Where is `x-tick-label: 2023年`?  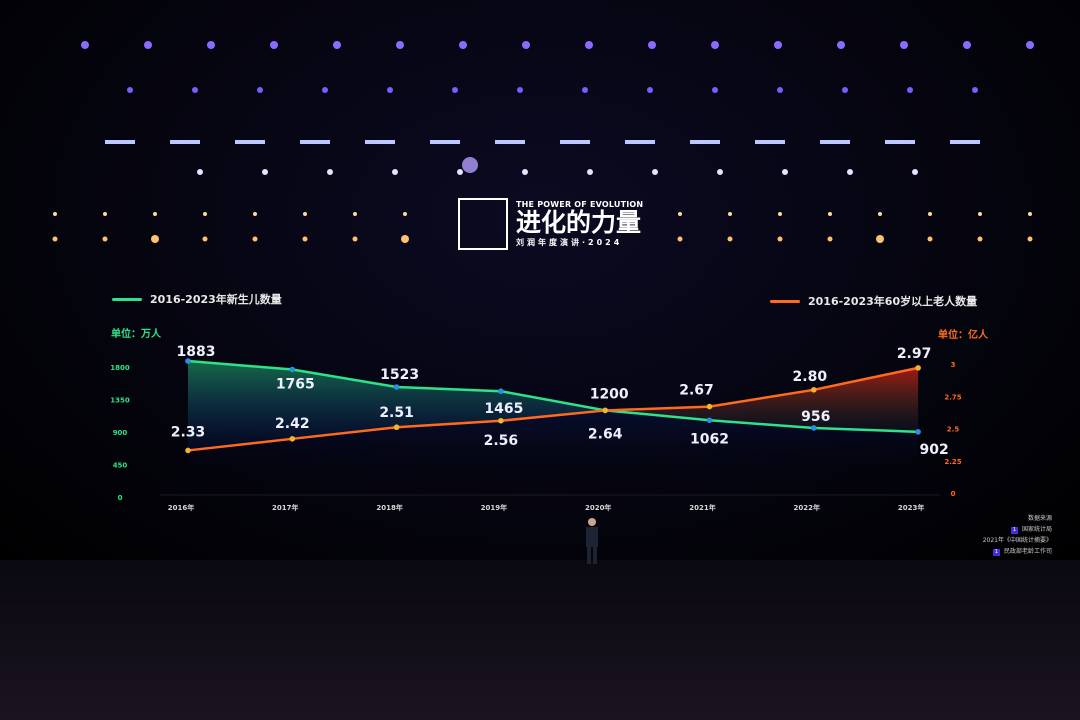 x-tick-label: 2023年 is located at coordinates (911, 507).